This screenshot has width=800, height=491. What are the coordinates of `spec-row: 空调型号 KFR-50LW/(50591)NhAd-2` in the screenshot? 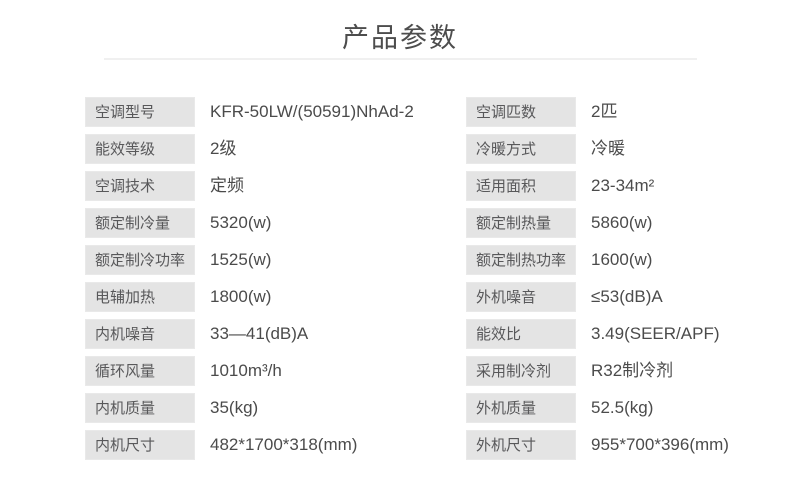 It's located at (270, 112).